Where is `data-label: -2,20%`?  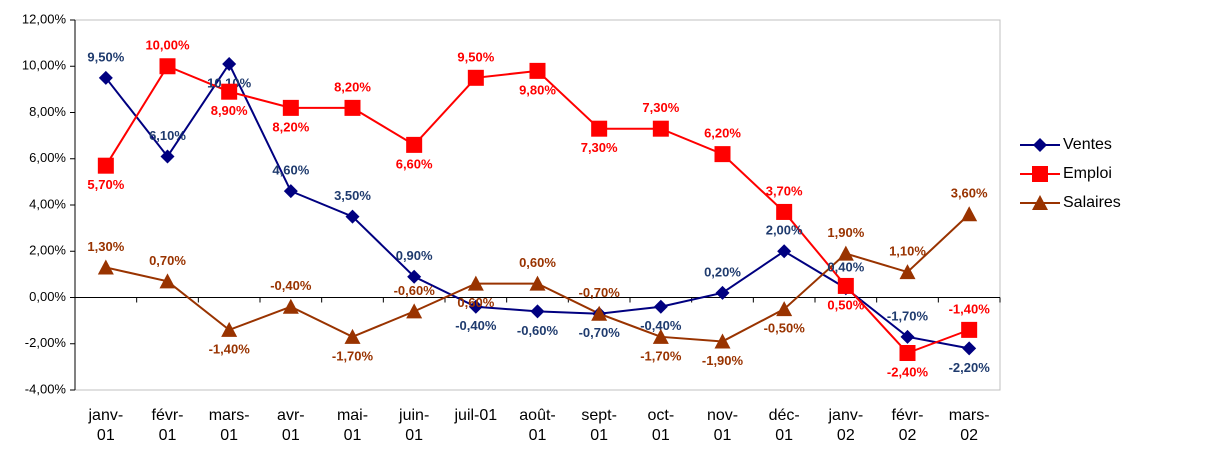 data-label: -2,20% is located at coordinates (970, 367).